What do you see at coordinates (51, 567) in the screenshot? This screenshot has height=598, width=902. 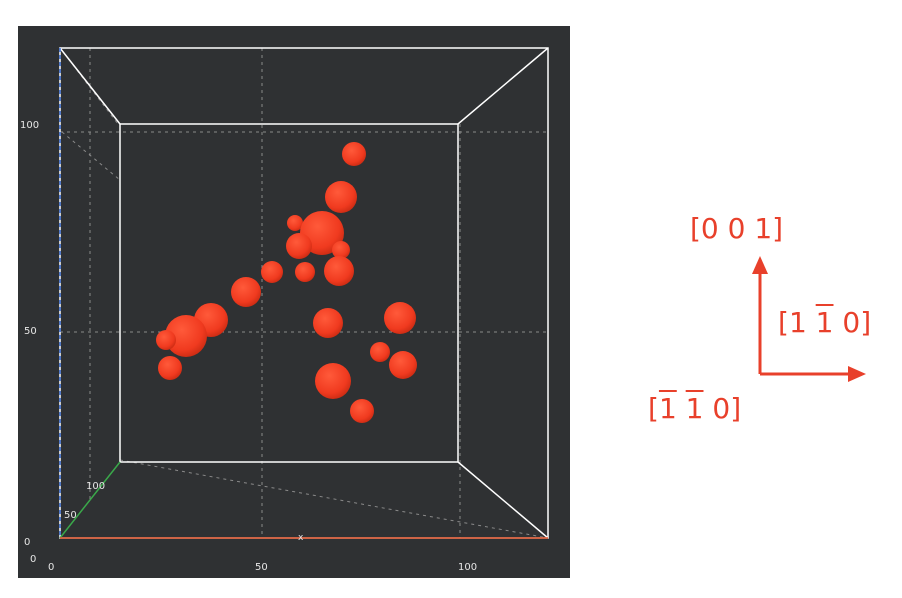 I see `x-tick-0: 0` at bounding box center [51, 567].